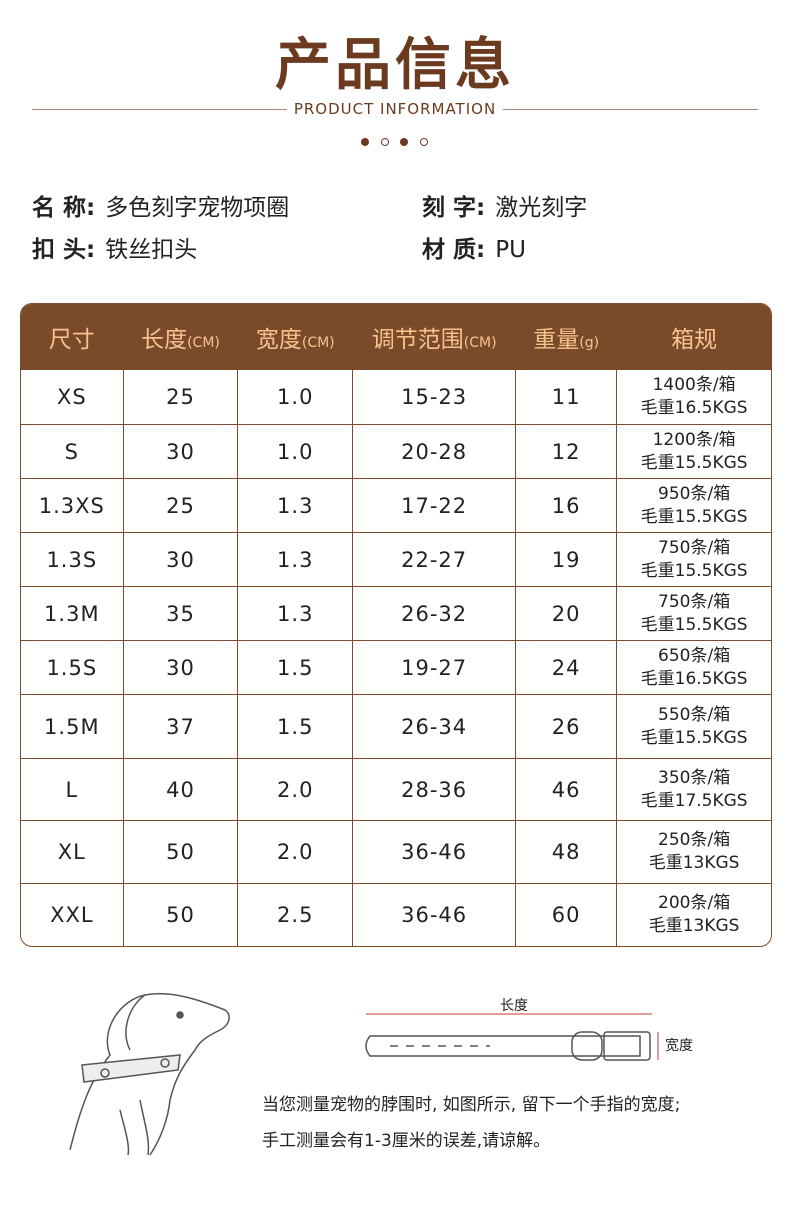 Image resolution: width=790 pixels, height=1232 pixels. Describe the element at coordinates (693, 336) in the screenshot. I see `header-cell: 箱规` at that location.